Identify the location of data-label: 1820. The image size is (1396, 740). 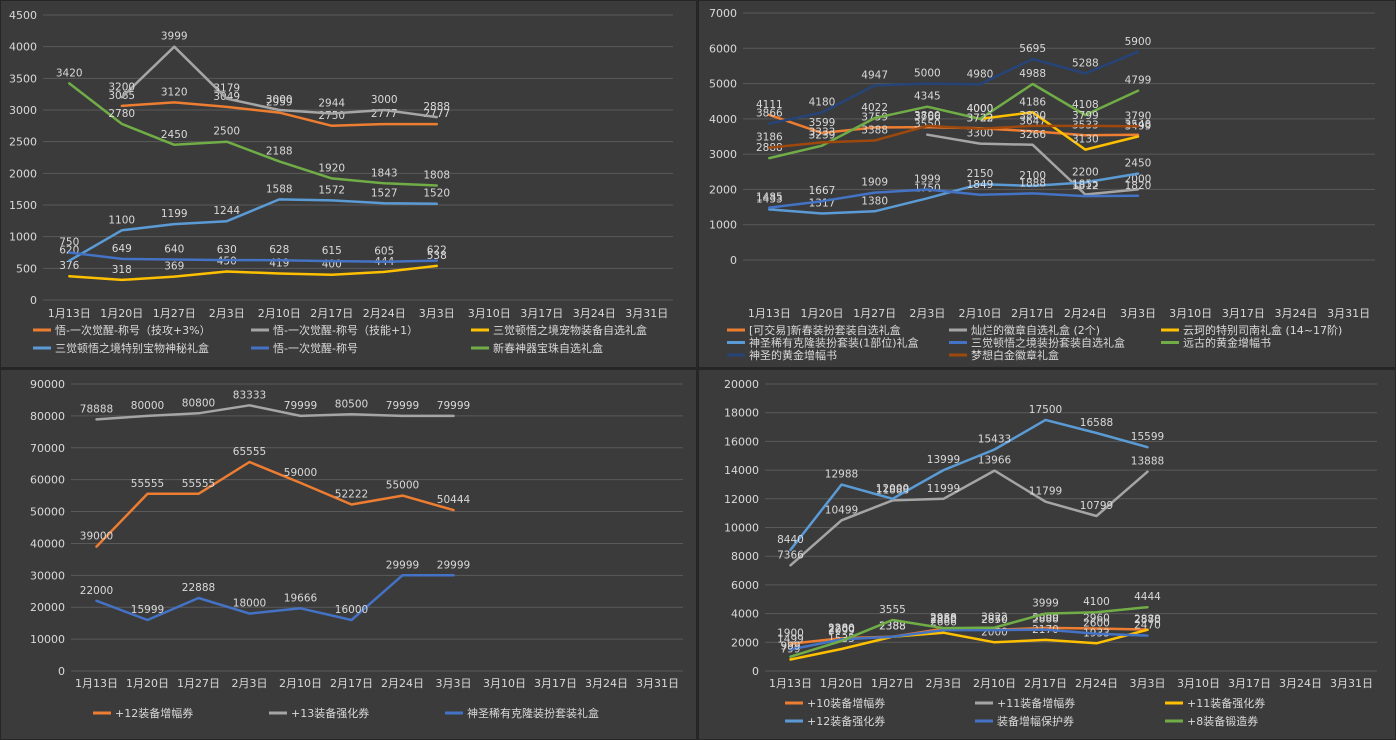
(1138, 186).